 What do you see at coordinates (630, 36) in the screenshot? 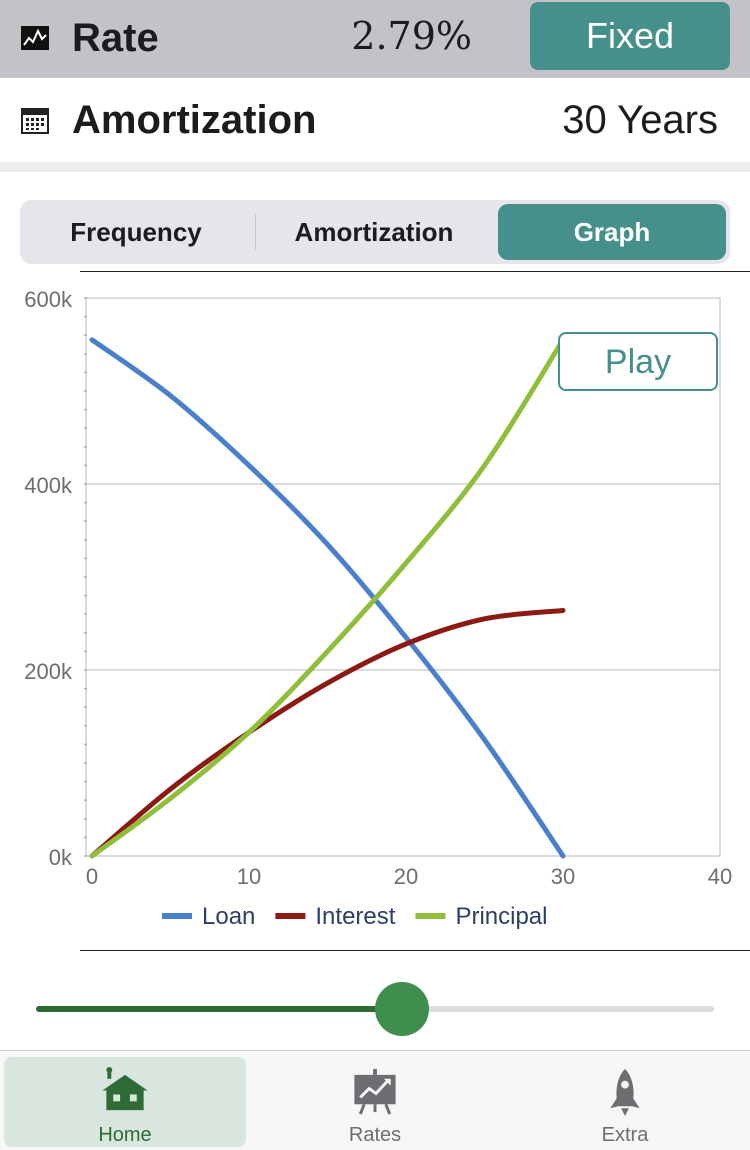
I see `fixed-button: Fixed` at bounding box center [630, 36].